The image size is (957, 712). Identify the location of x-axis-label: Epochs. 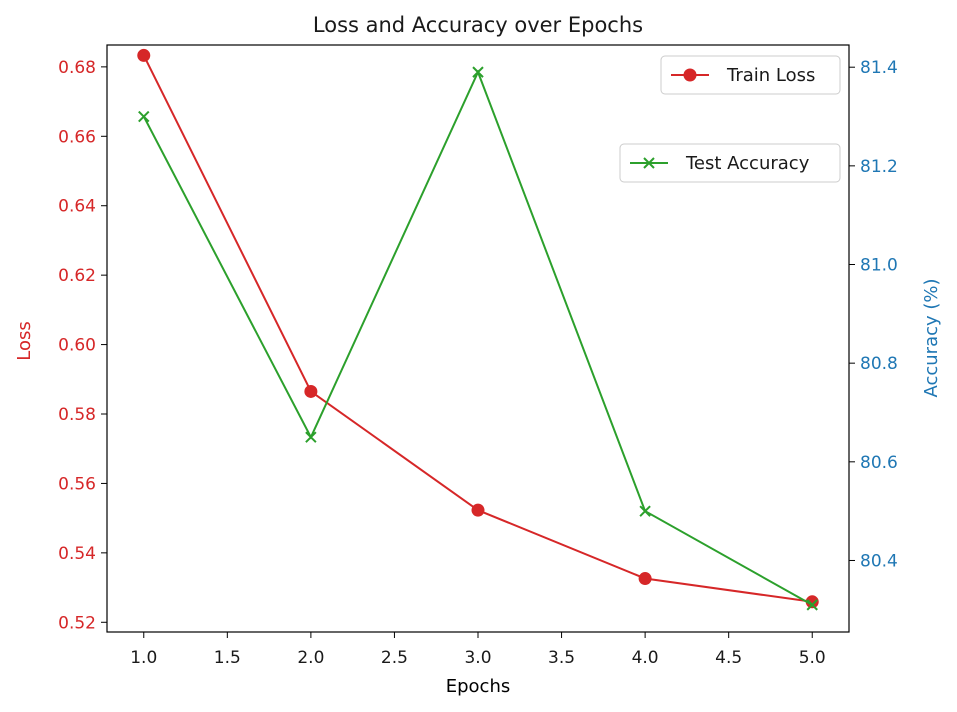
(478, 686).